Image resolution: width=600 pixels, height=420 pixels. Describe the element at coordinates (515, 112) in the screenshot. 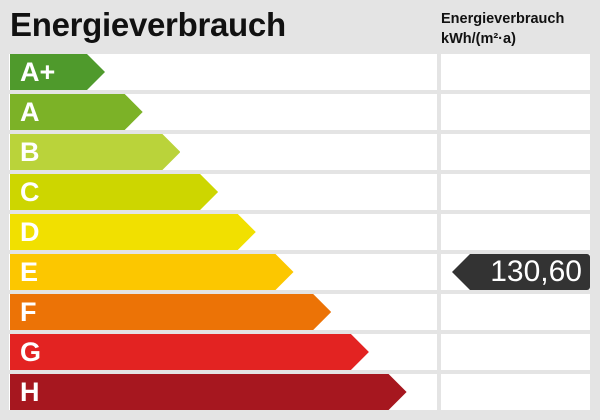

I see `value-cell-A` at that location.